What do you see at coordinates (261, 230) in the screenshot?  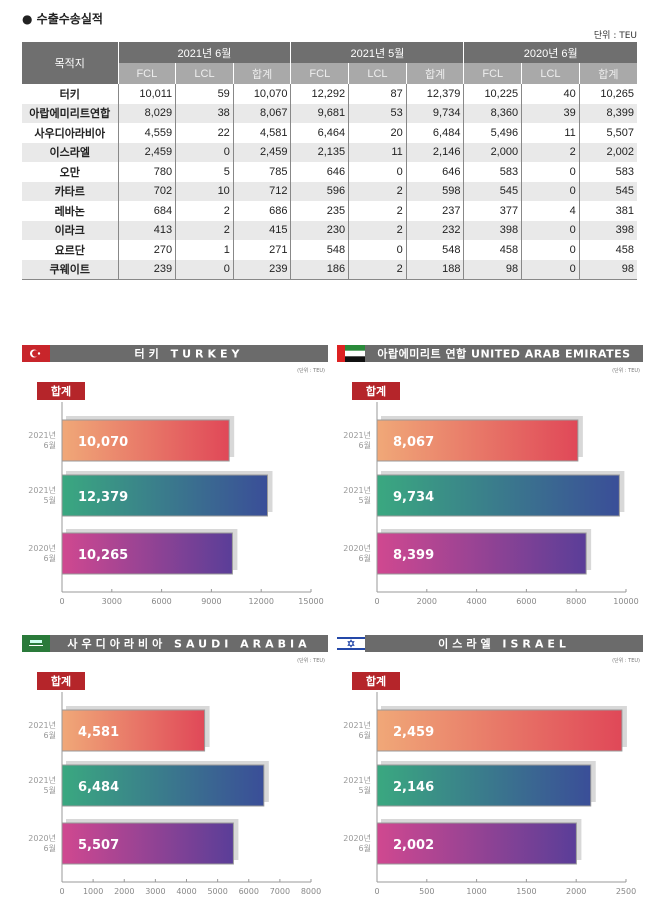 I see `value-cell: 415` at bounding box center [261, 230].